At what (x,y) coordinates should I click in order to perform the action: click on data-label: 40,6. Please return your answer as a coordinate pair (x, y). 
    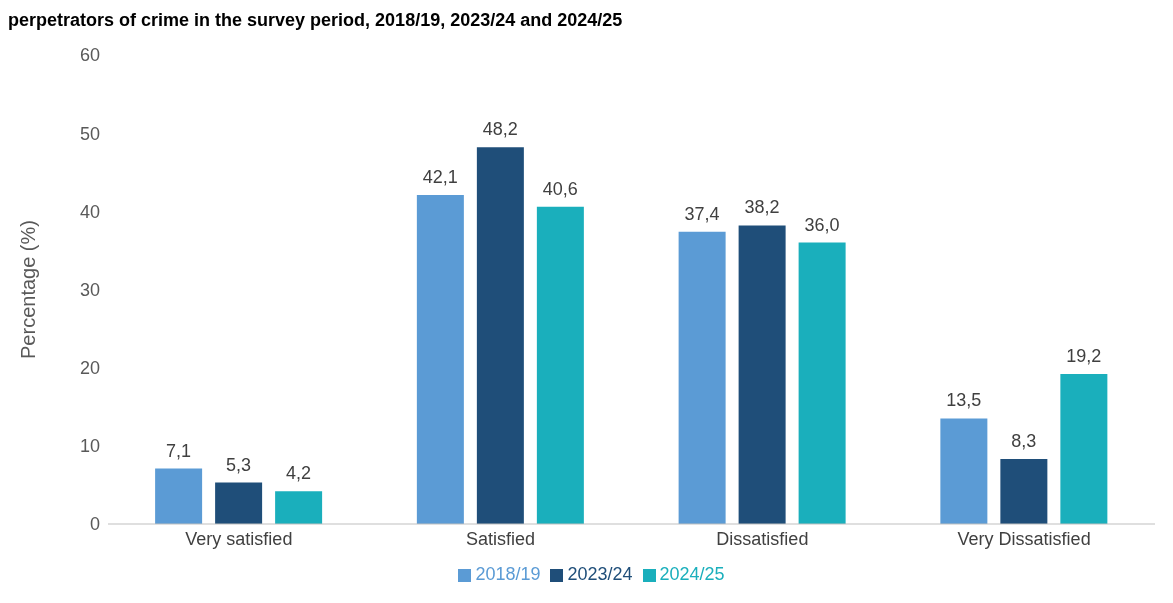
    Looking at the image, I should click on (560, 188).